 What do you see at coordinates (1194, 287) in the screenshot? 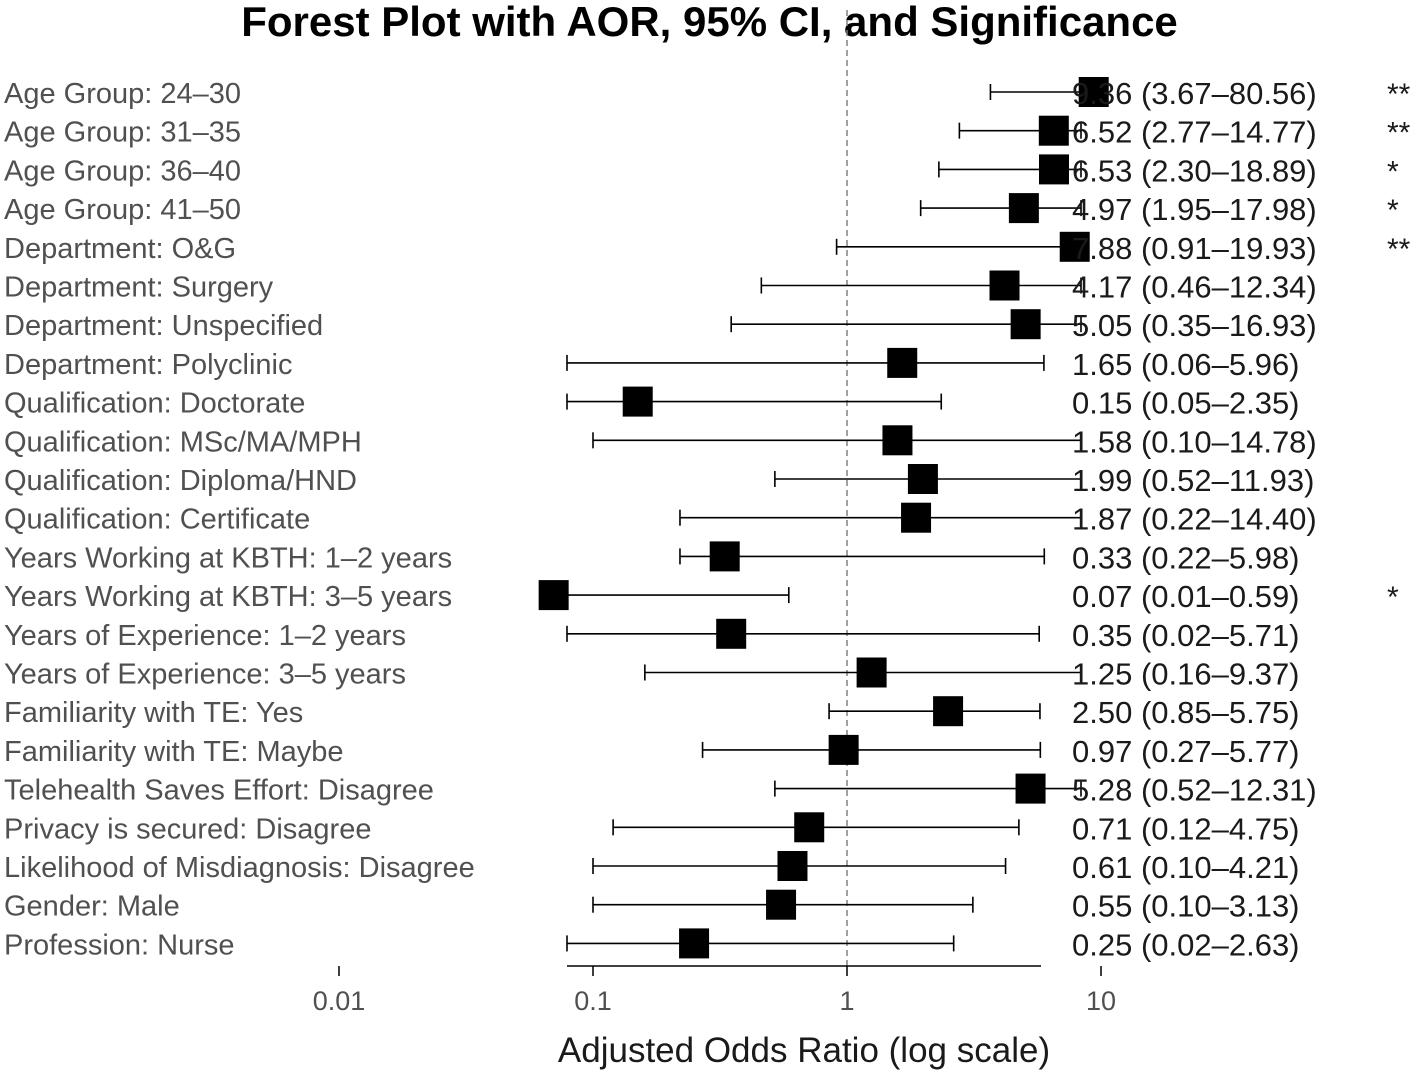
I see `aor-ci-text: 4.17 (0.46–12.34)` at bounding box center [1194, 287].